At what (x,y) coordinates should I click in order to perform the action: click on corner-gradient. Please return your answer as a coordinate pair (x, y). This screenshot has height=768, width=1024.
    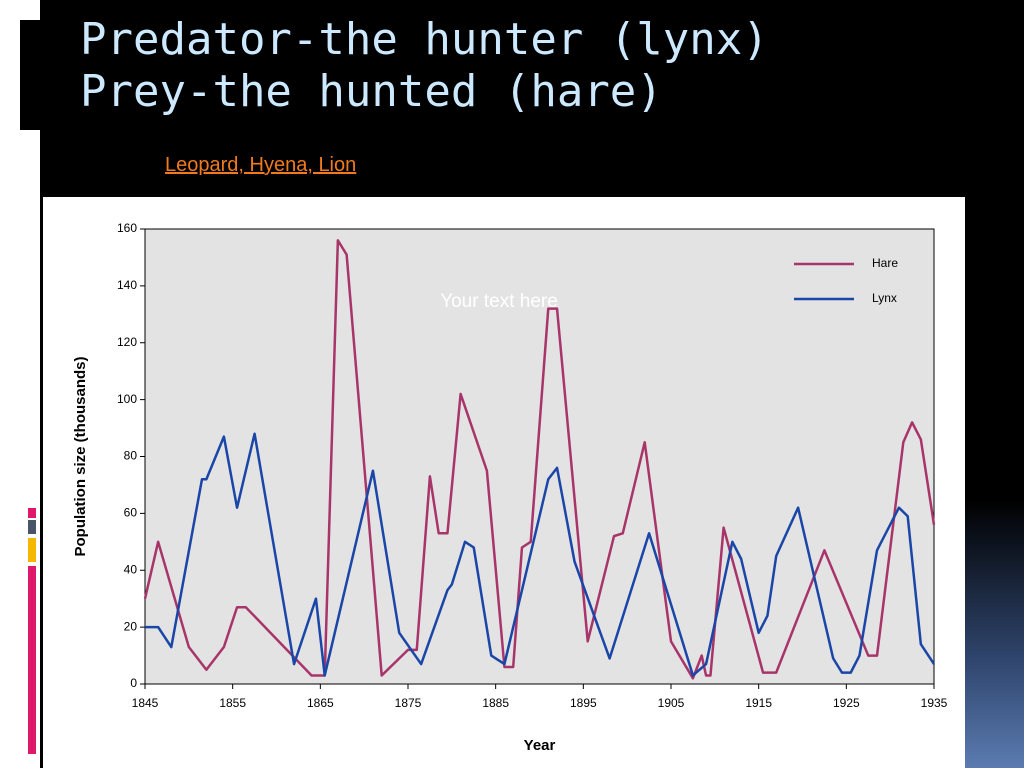
    Looking at the image, I should click on (994, 634).